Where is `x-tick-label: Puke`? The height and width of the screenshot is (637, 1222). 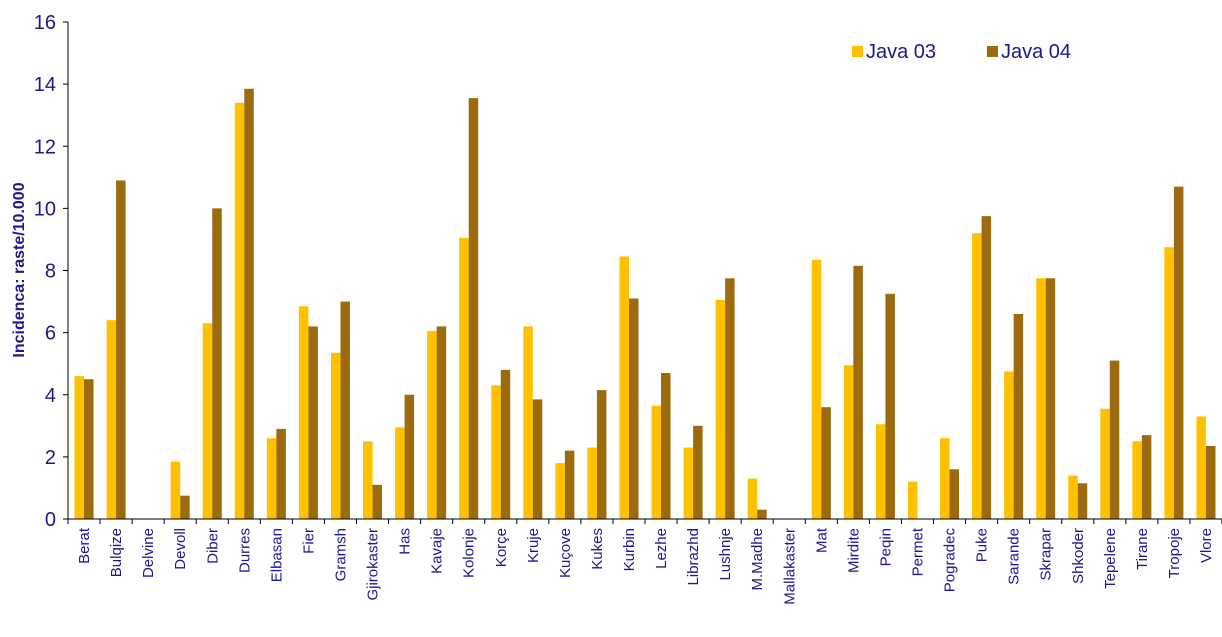 x-tick-label: Puke is located at coordinates (982, 545).